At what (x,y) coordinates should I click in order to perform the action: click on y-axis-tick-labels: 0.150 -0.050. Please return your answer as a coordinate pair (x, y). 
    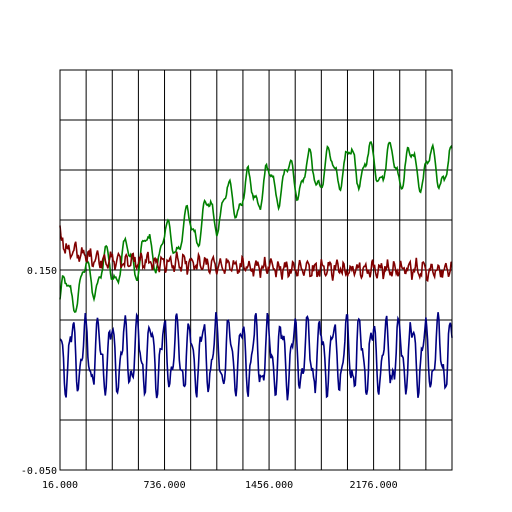
    Looking at the image, I should click on (39, 371).